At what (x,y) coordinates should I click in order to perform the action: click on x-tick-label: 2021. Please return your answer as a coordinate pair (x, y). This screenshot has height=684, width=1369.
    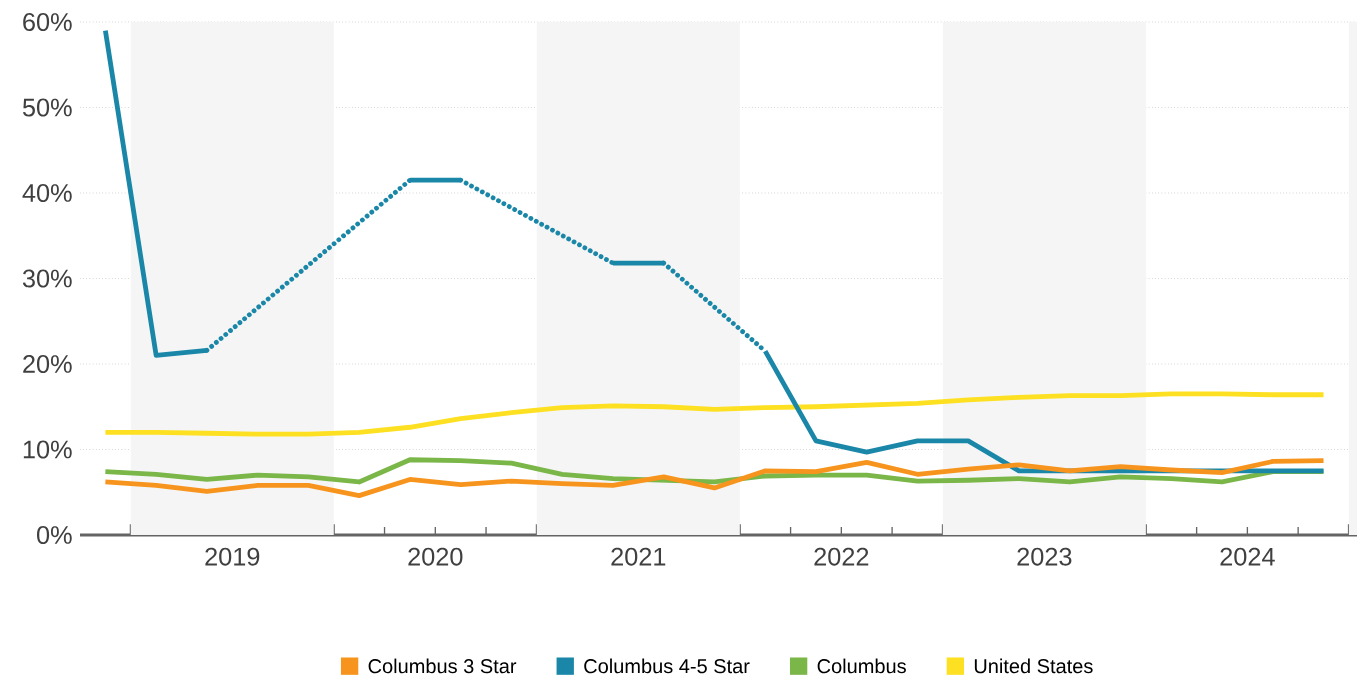
    Looking at the image, I should click on (638, 556).